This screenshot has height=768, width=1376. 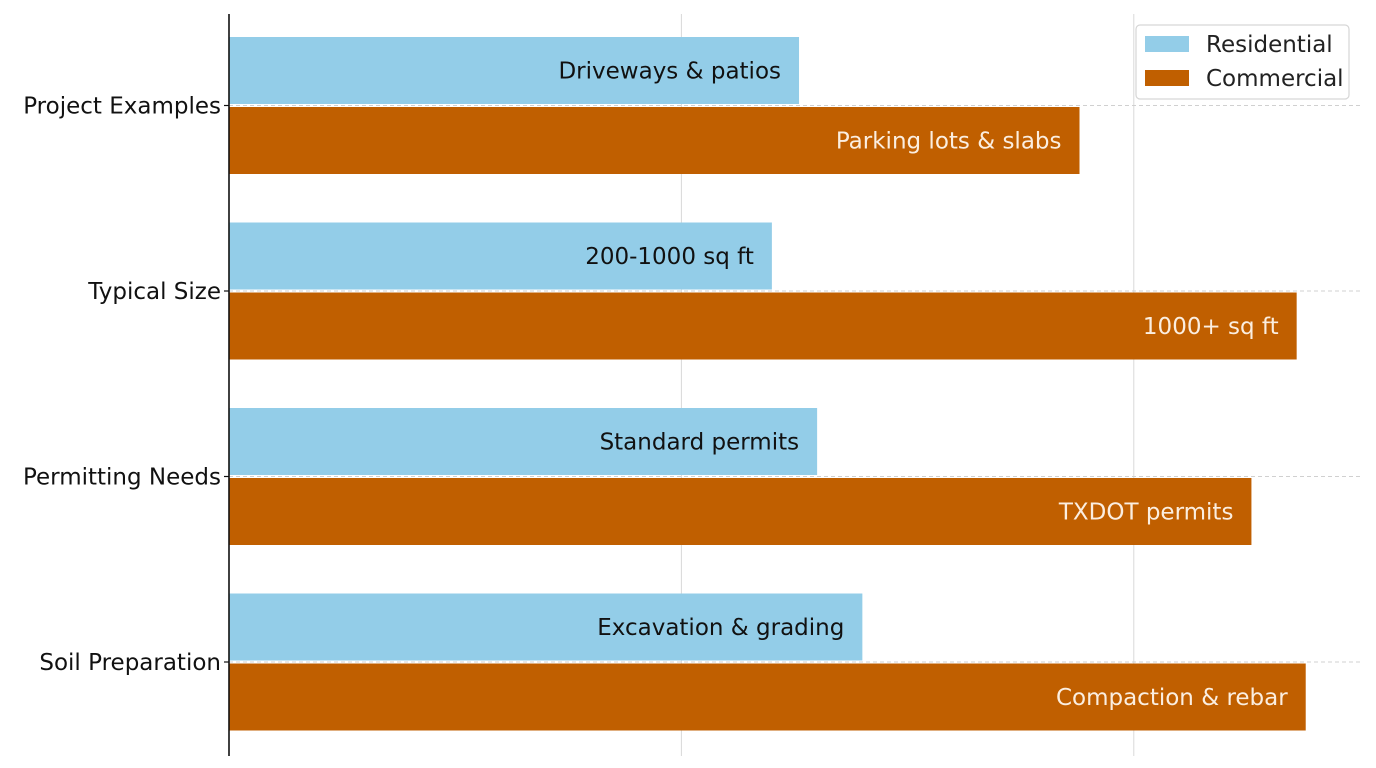 What do you see at coordinates (122, 478) in the screenshot?
I see `category-label: Permitting Needs` at bounding box center [122, 478].